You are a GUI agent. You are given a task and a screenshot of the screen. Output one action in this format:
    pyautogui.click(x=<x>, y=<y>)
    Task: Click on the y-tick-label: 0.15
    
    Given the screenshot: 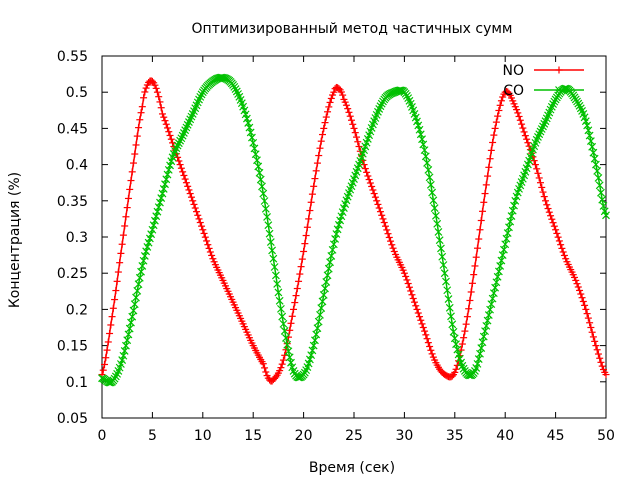 What is the action you would take?
    pyautogui.click(x=72, y=347)
    